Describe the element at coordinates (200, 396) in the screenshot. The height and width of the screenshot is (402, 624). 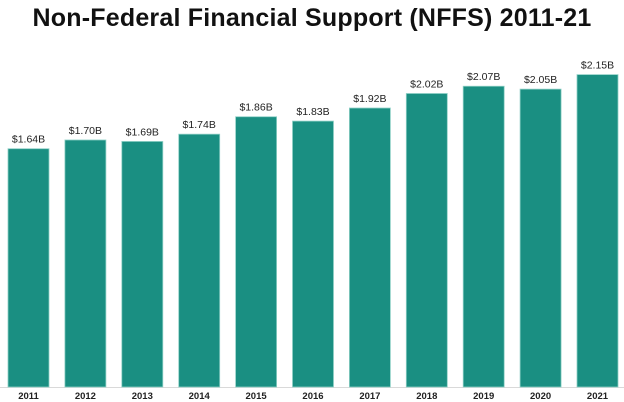
I see `x-tick-label: 2014` at that location.